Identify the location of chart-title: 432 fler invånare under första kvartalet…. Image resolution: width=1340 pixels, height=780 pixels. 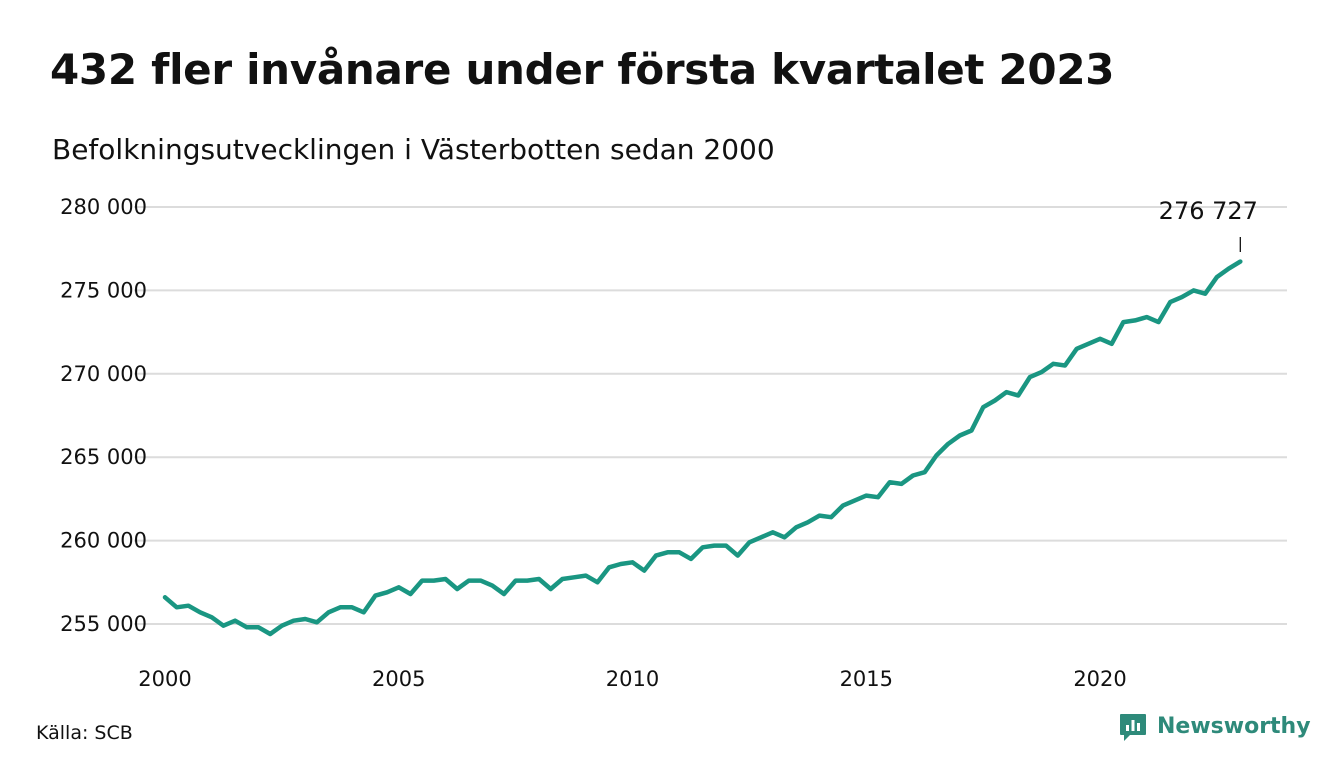
(582, 69).